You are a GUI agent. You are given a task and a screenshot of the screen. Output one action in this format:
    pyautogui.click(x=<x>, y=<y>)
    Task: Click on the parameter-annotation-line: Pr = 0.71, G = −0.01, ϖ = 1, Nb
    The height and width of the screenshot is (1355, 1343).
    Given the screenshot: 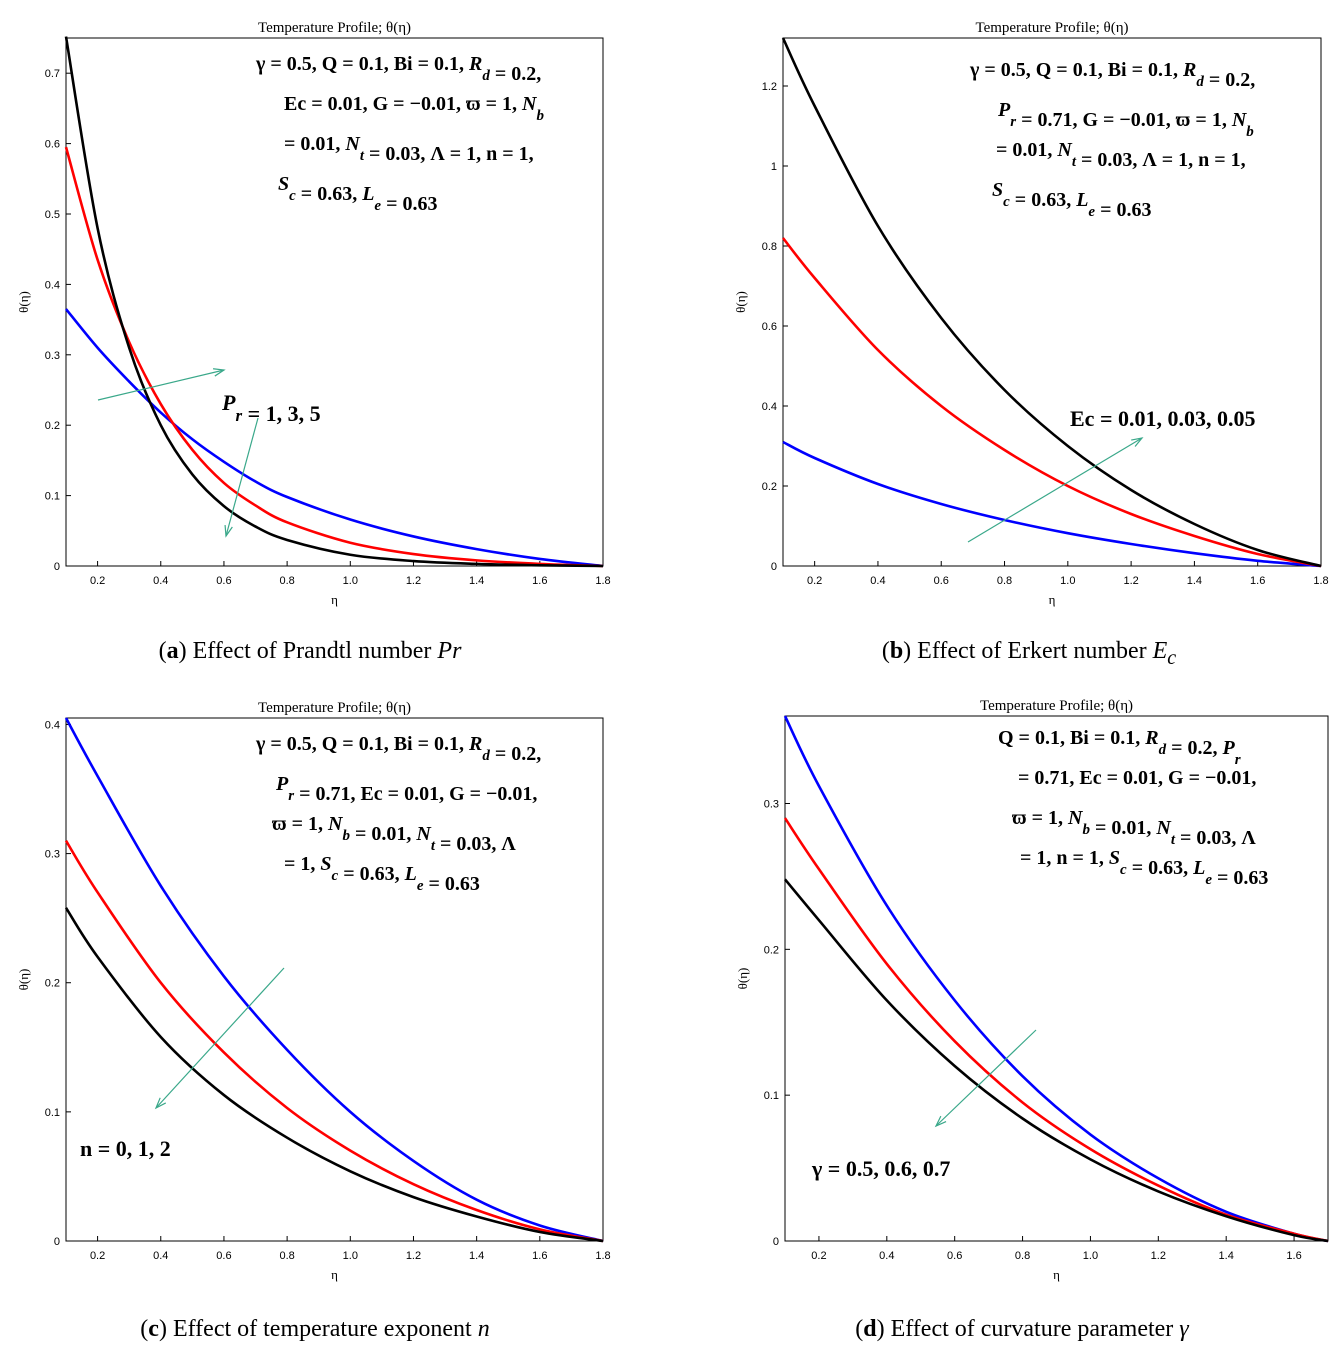 What is the action you would take?
    pyautogui.click(x=1125, y=119)
    